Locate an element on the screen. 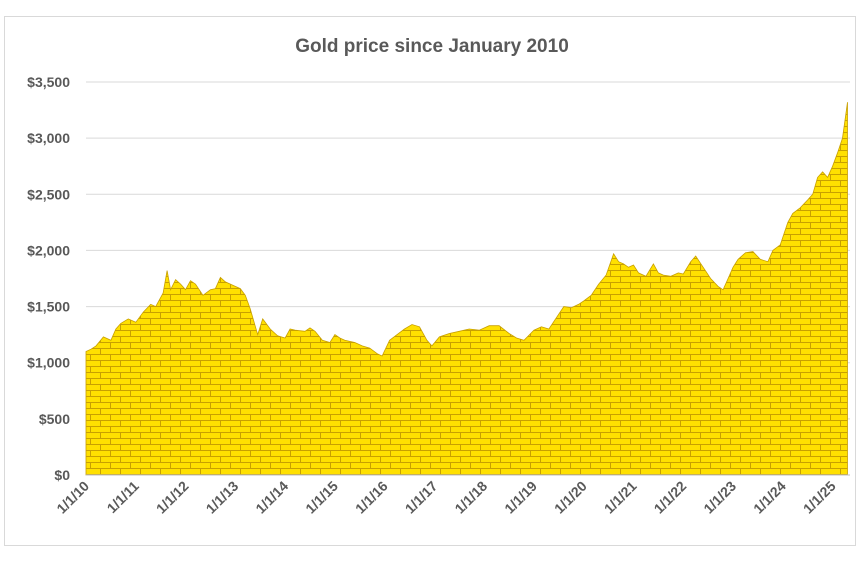  x-tick-label: 1/1/11 is located at coordinates (123, 497).